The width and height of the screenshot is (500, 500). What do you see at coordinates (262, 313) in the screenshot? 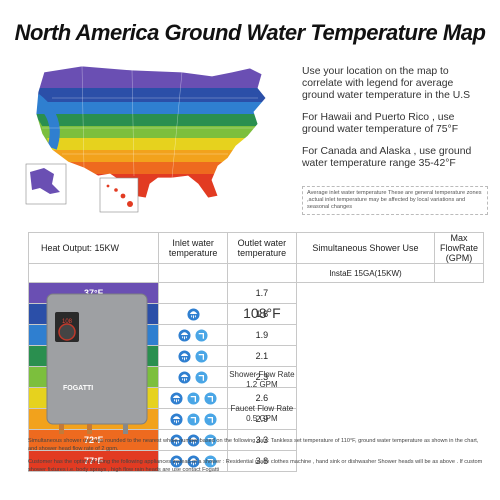
I see `outlet-temp: 108°F` at bounding box center [262, 313].